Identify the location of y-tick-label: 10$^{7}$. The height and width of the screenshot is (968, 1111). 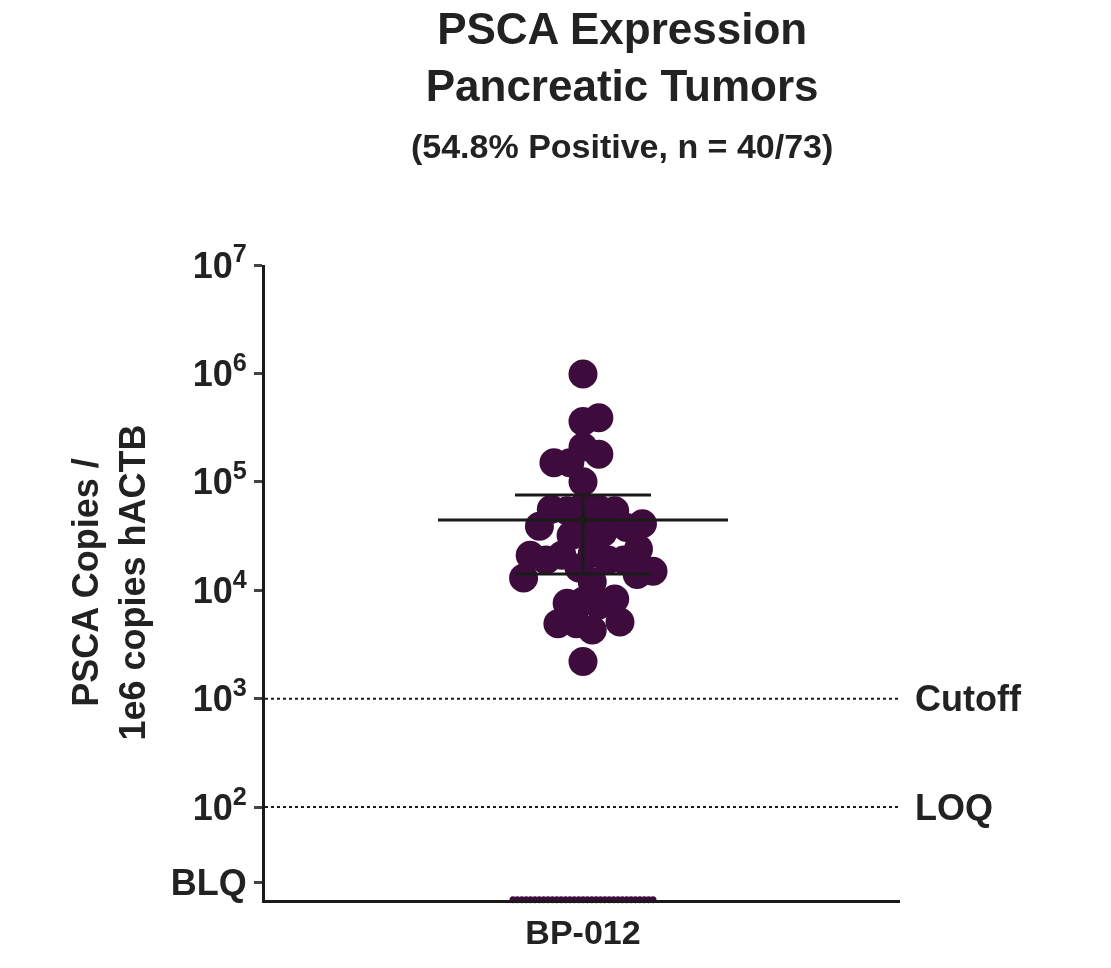
(219, 262).